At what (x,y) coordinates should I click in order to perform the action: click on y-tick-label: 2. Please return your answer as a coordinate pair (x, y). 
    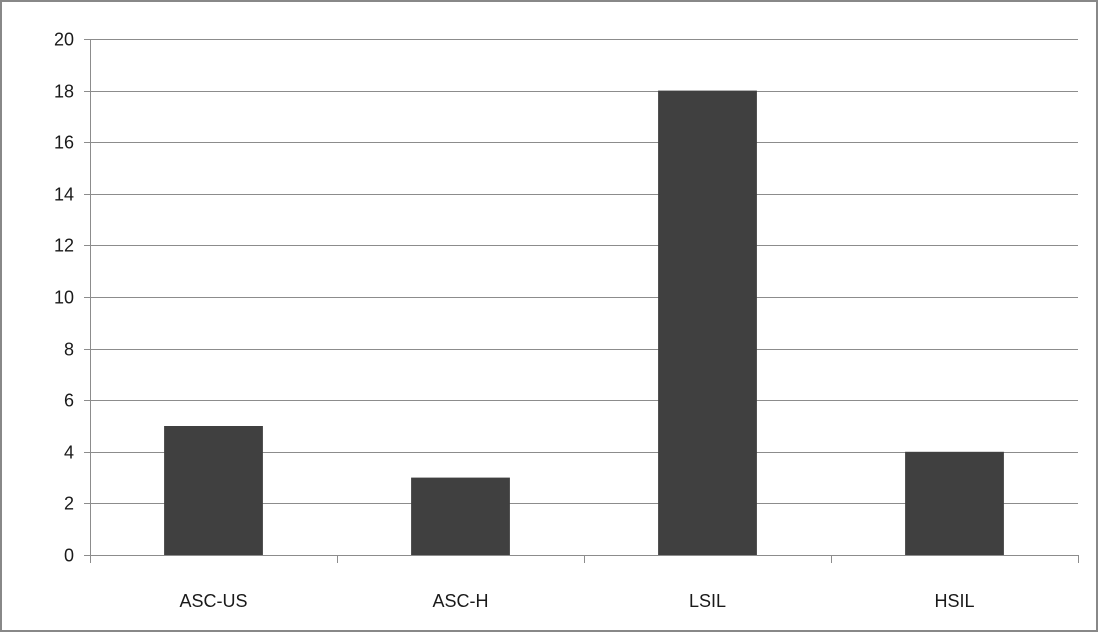
    Looking at the image, I should click on (69, 504).